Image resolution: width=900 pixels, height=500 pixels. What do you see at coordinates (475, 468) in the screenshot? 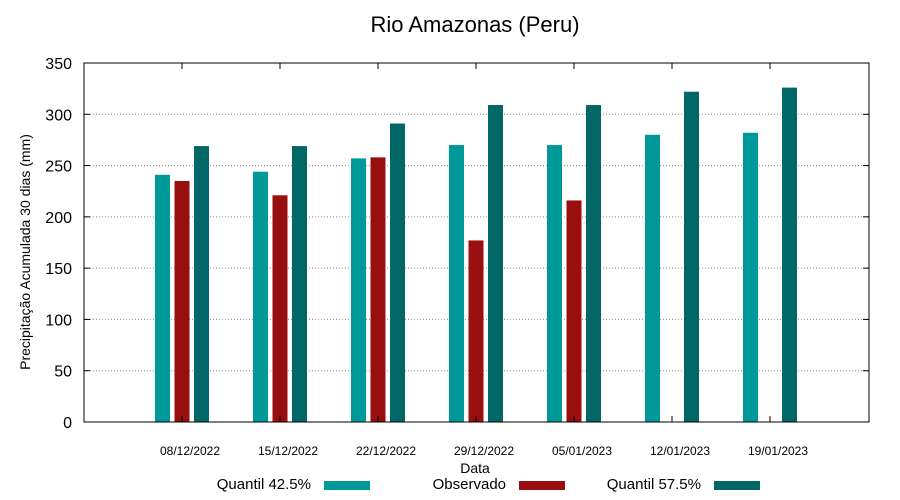
I see `x-axis-label: Data` at bounding box center [475, 468].